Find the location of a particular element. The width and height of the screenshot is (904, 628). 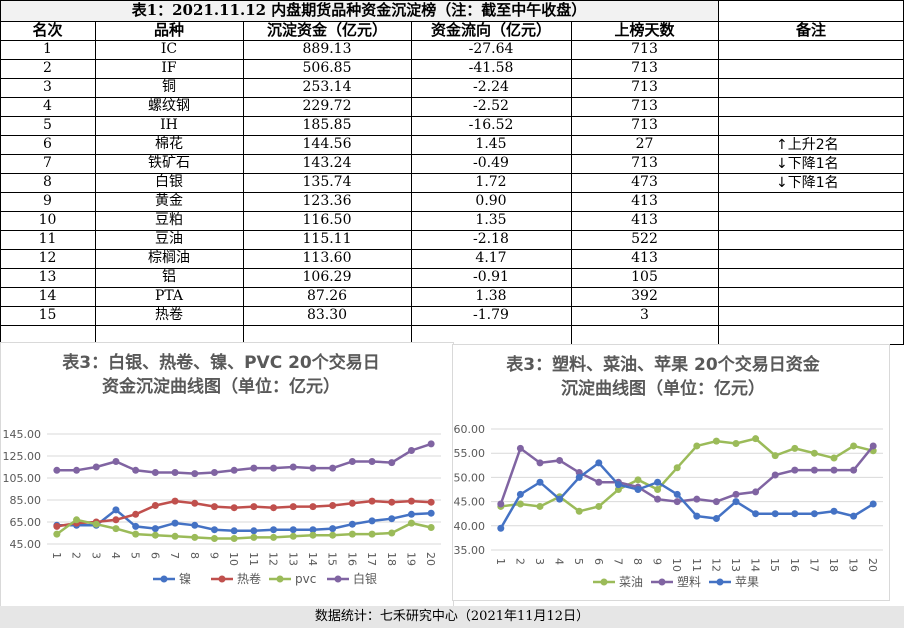

series-line-苹果 is located at coordinates (686, 495).